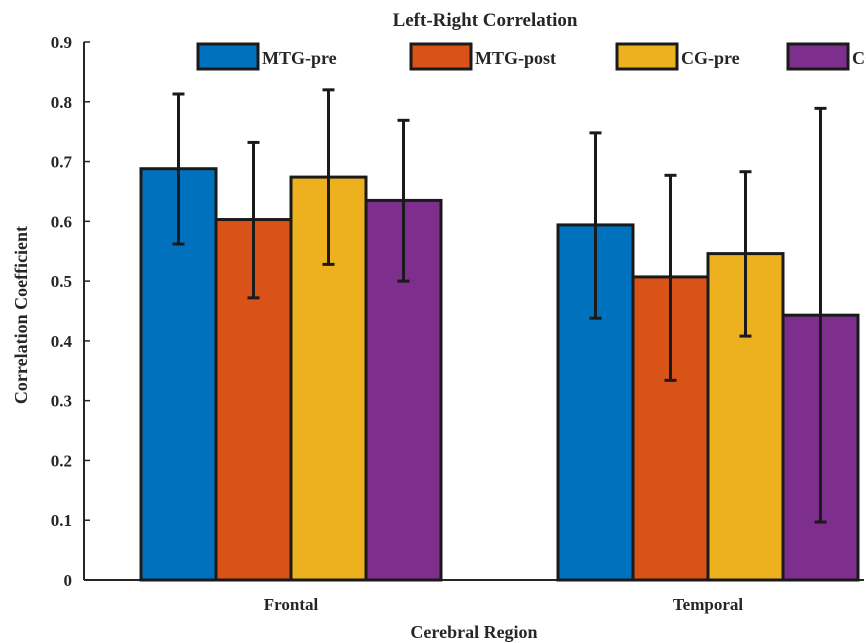 The height and width of the screenshot is (643, 866). I want to click on y-tick-label: 0.3, so click(61, 401).